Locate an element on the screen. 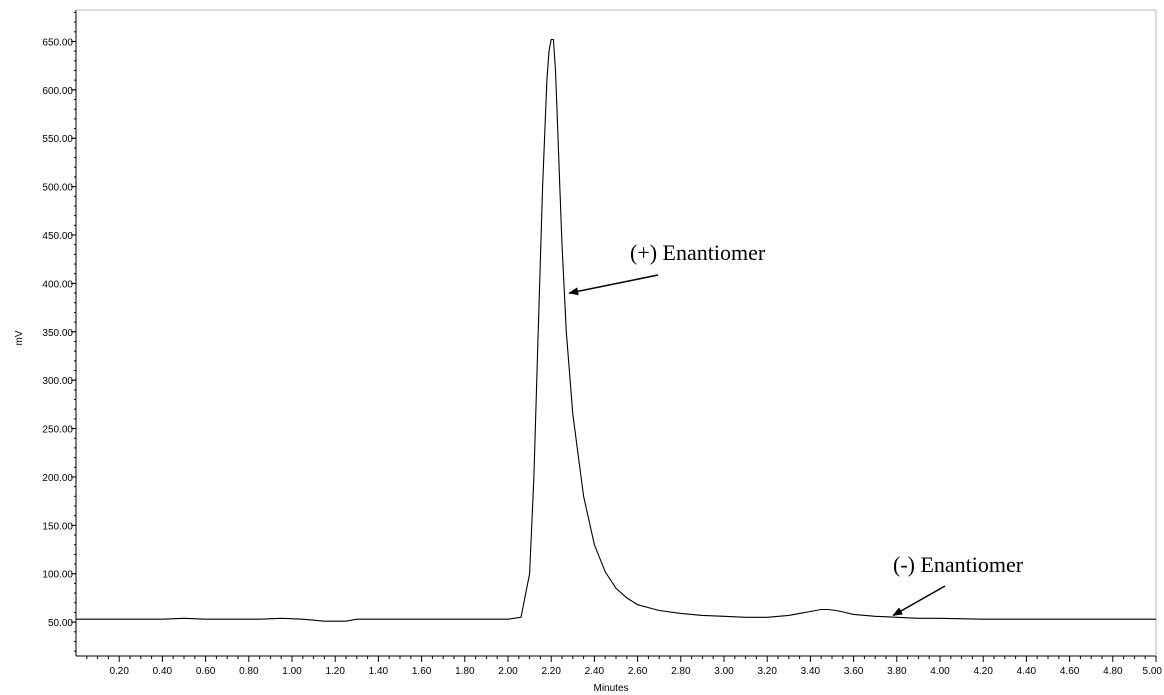 The width and height of the screenshot is (1164, 695). x-tick-label: 4.40 is located at coordinates (1027, 671).